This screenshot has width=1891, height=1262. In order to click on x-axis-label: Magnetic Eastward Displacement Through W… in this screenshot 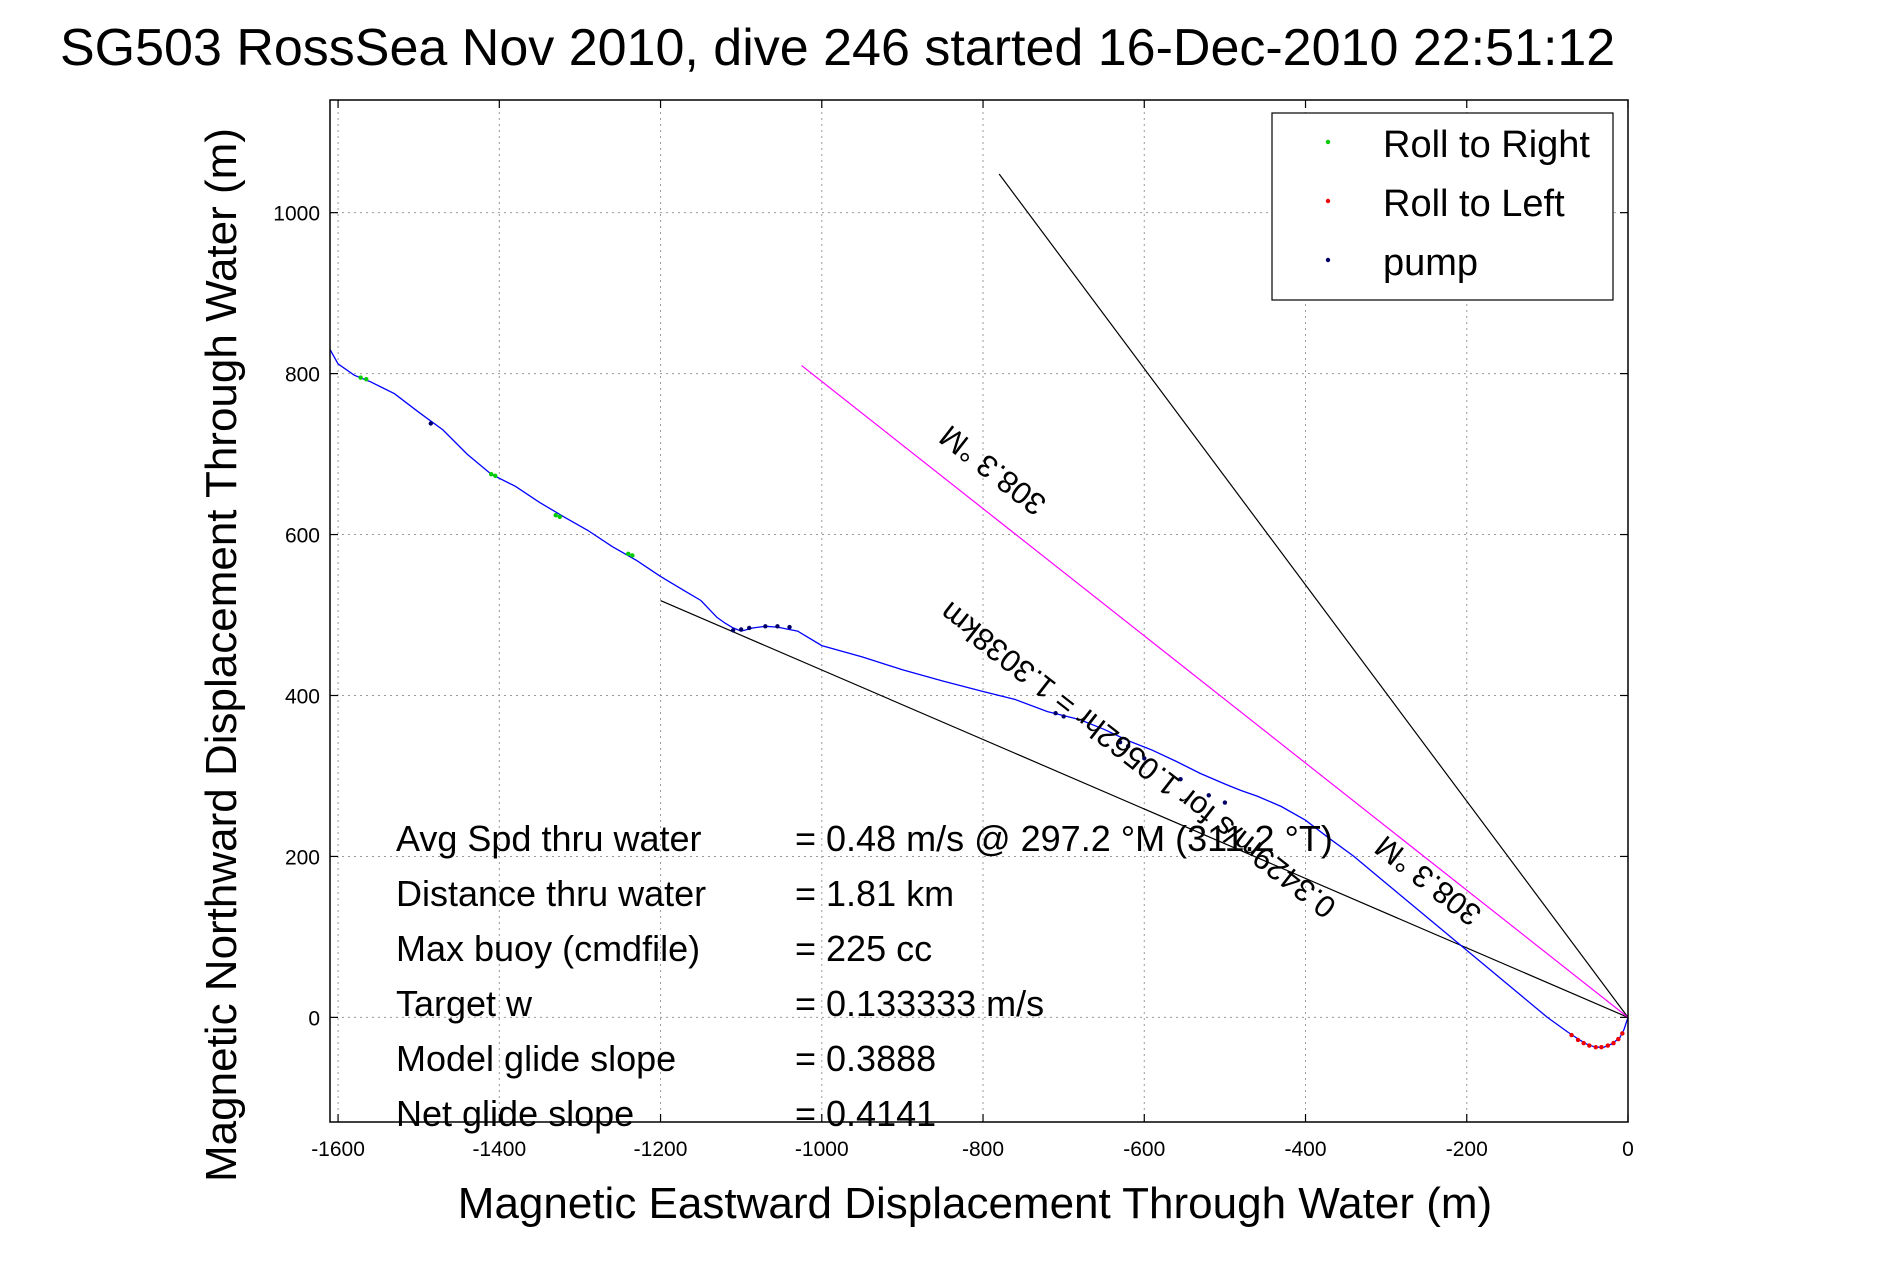, I will do `click(975, 1203)`.